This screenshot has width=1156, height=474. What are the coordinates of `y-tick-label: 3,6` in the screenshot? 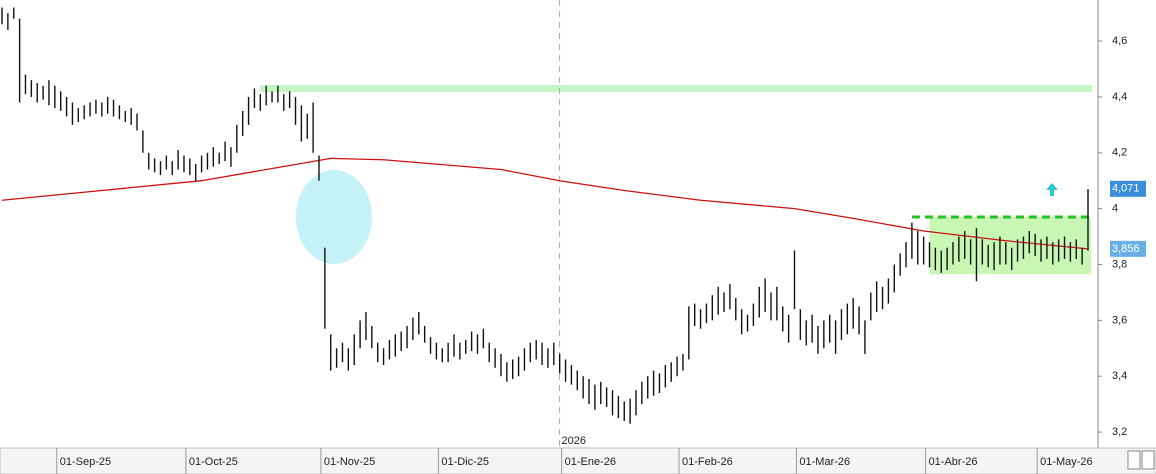 It's located at (1119, 320).